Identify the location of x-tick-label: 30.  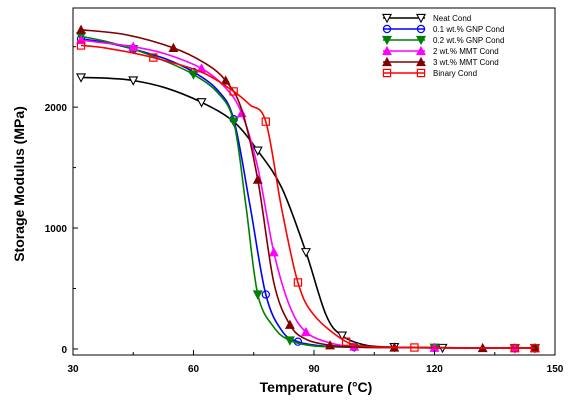
(73, 369).